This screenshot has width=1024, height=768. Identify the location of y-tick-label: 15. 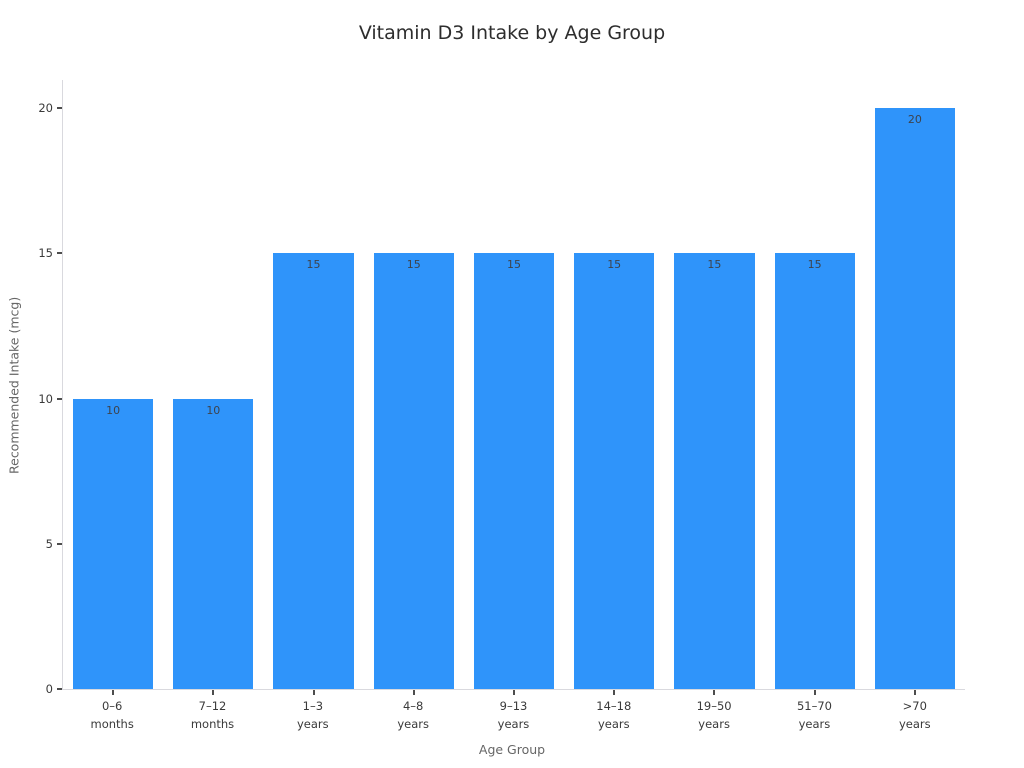
(45, 253).